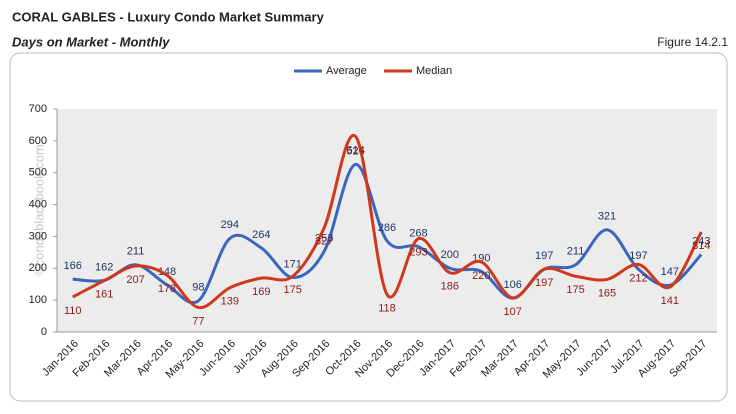  Describe the element at coordinates (38, 109) in the screenshot. I see `y-tick-label: 700` at that location.